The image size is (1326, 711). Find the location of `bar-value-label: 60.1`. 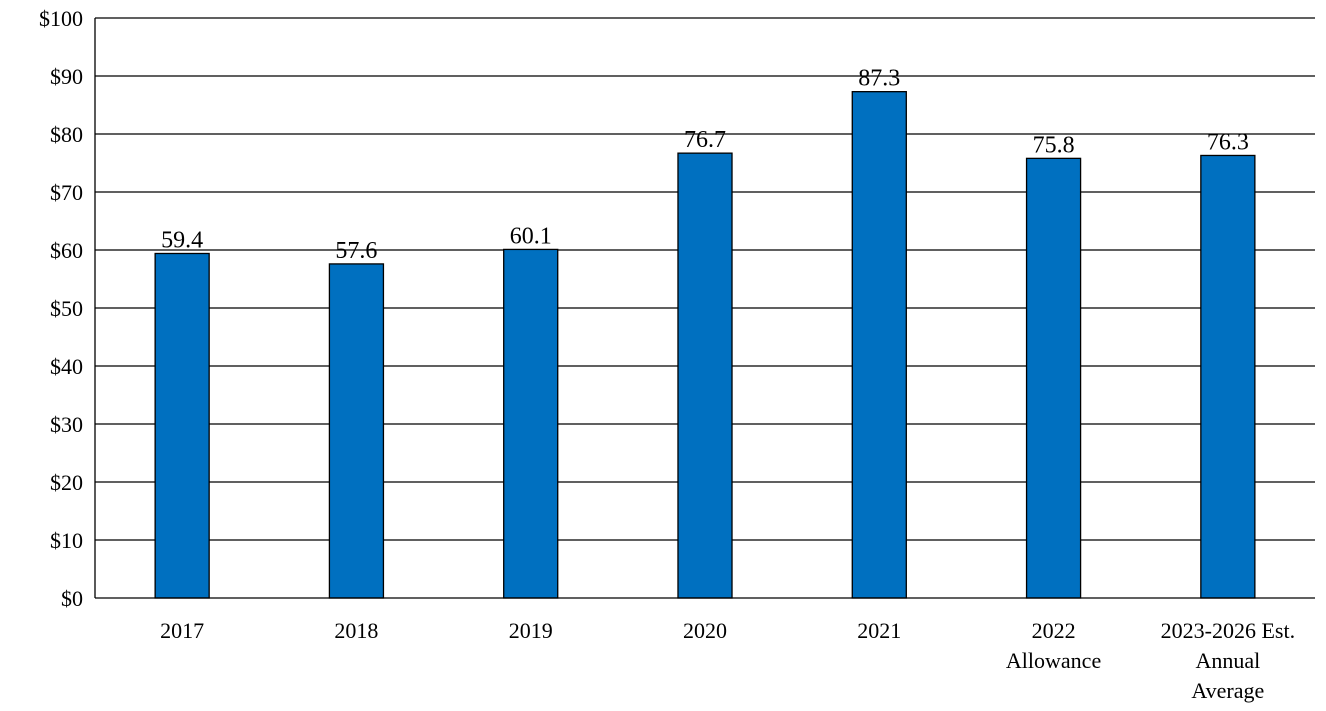

bar-value-label: 60.1 is located at coordinates (531, 236).